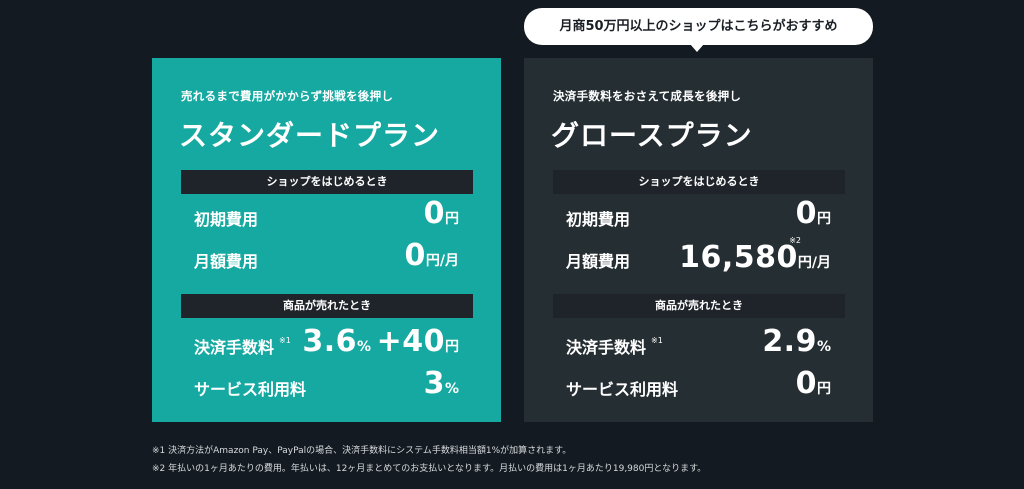 The image size is (1024, 489). I want to click on growth-service-unit: 円, so click(824, 389).